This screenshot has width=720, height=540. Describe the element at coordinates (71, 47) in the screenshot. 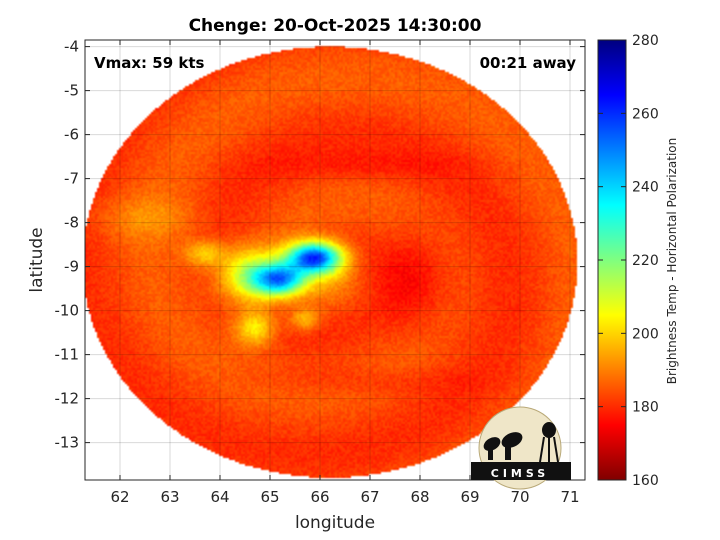

I see `y-tick-label: -4` at that location.